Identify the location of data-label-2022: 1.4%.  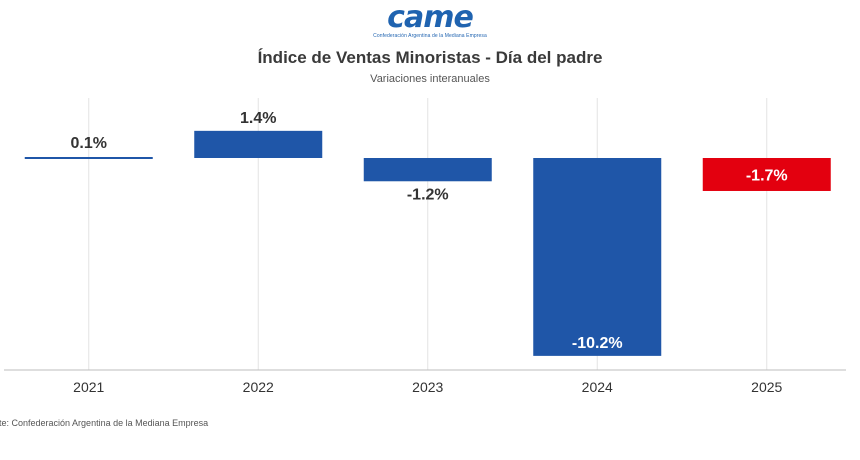
(258, 118).